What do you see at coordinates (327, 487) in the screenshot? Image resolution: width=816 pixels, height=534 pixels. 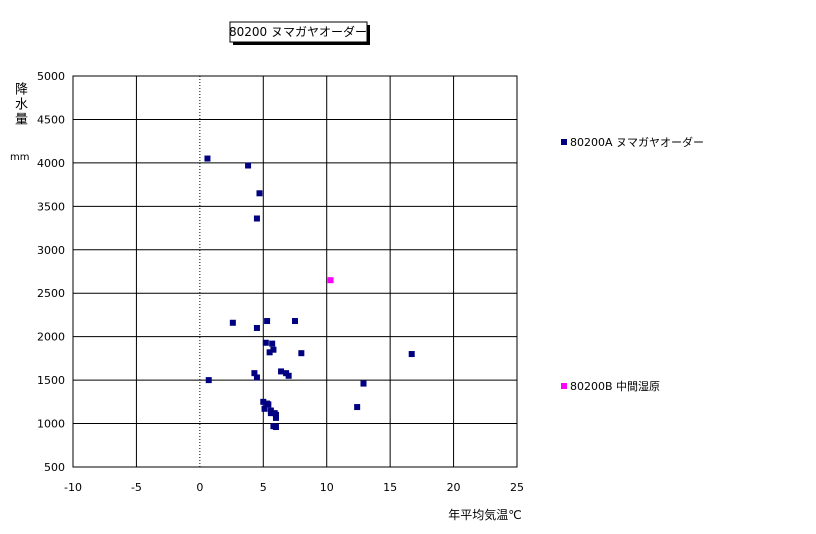 I see `x-tick-label: 10` at bounding box center [327, 487].